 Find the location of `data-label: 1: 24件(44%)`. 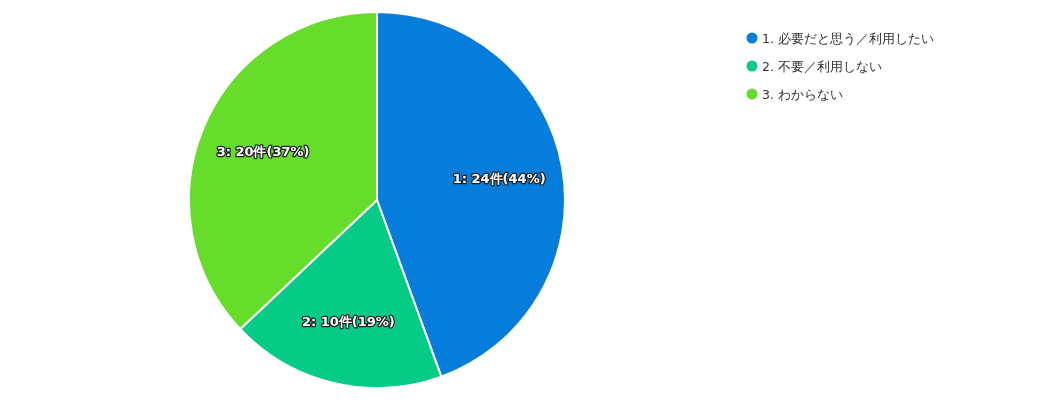

data-label: 1: 24件(44%) is located at coordinates (499, 179).